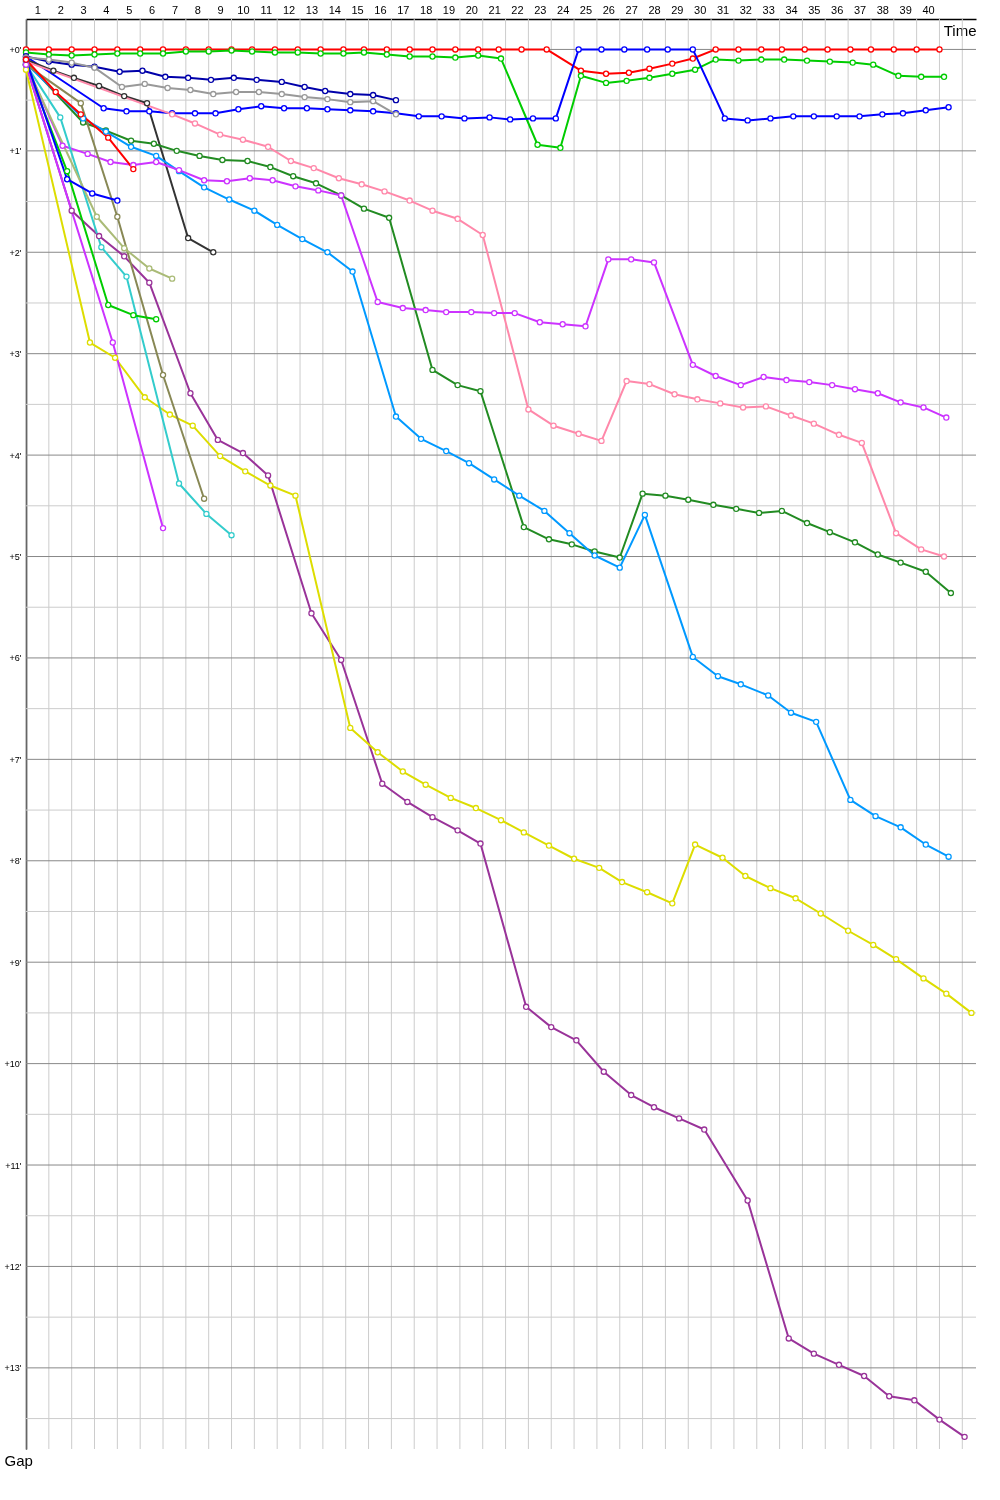 This screenshot has width=1000, height=1500. I want to click on x-tick-label: 39, so click(905, 9).